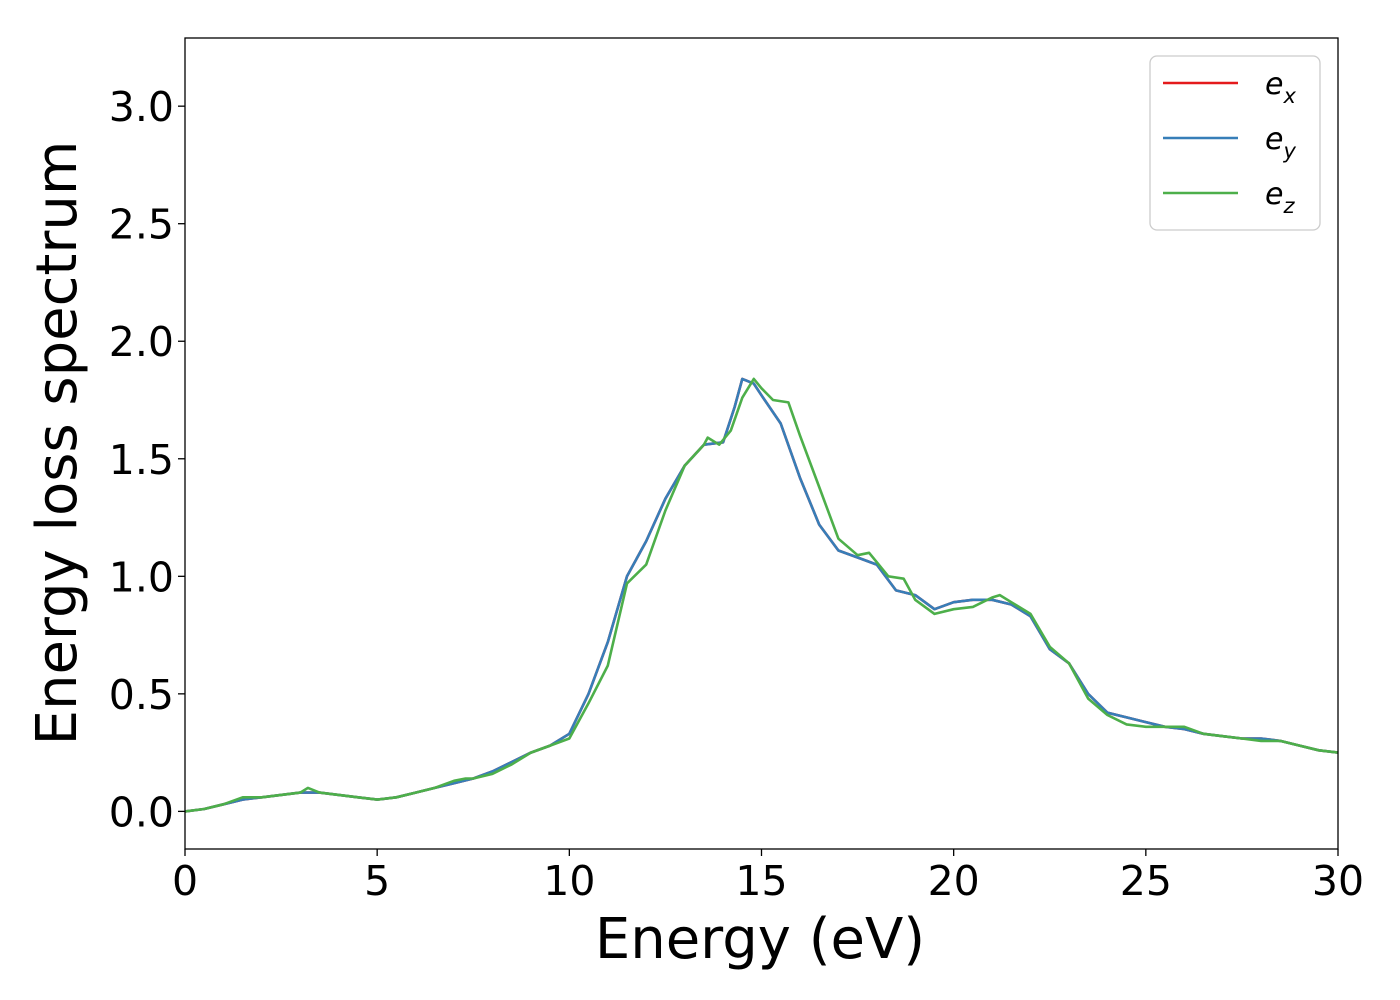 The image size is (1400, 1000). I want to click on y-tick-label: 0.0, so click(141, 812).